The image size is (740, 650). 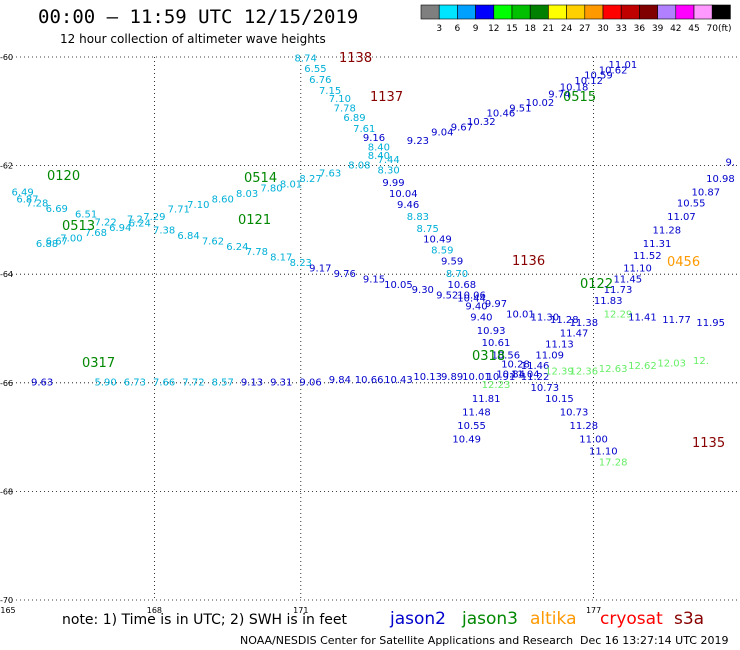 What do you see at coordinates (486, 399) in the screenshot?
I see `swh-value: 11.81` at bounding box center [486, 399].